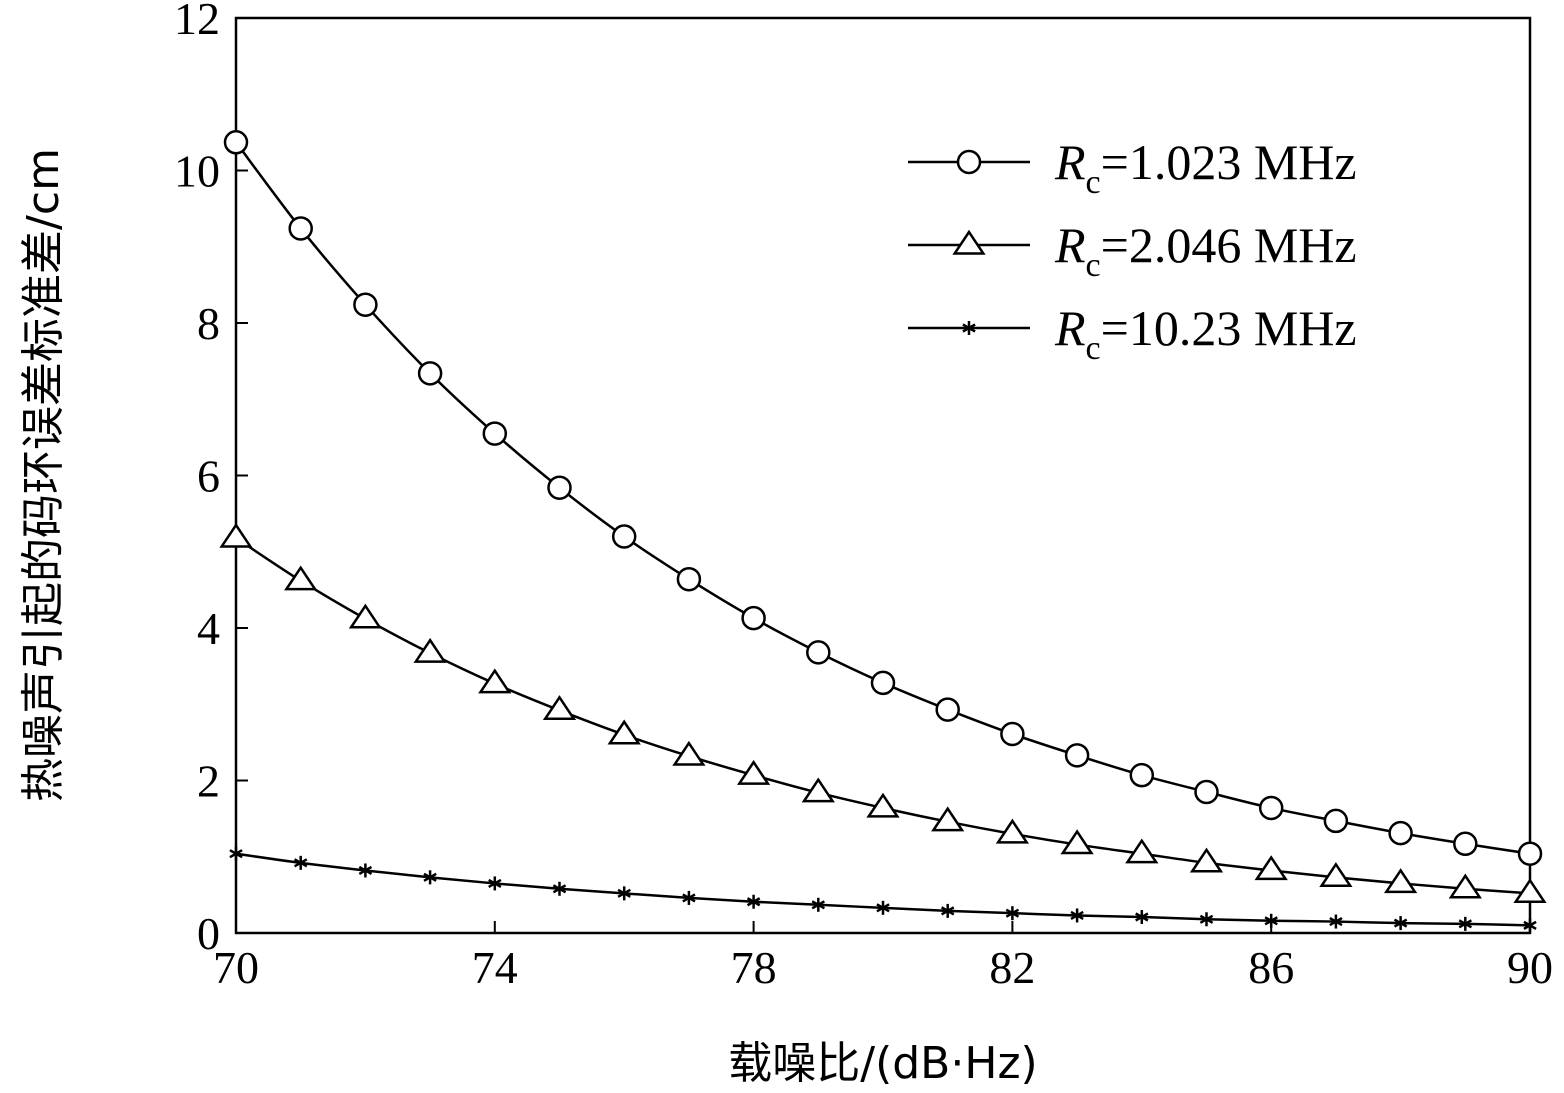  What do you see at coordinates (197, 171) in the screenshot?
I see `y-tick-label: 10` at bounding box center [197, 171].